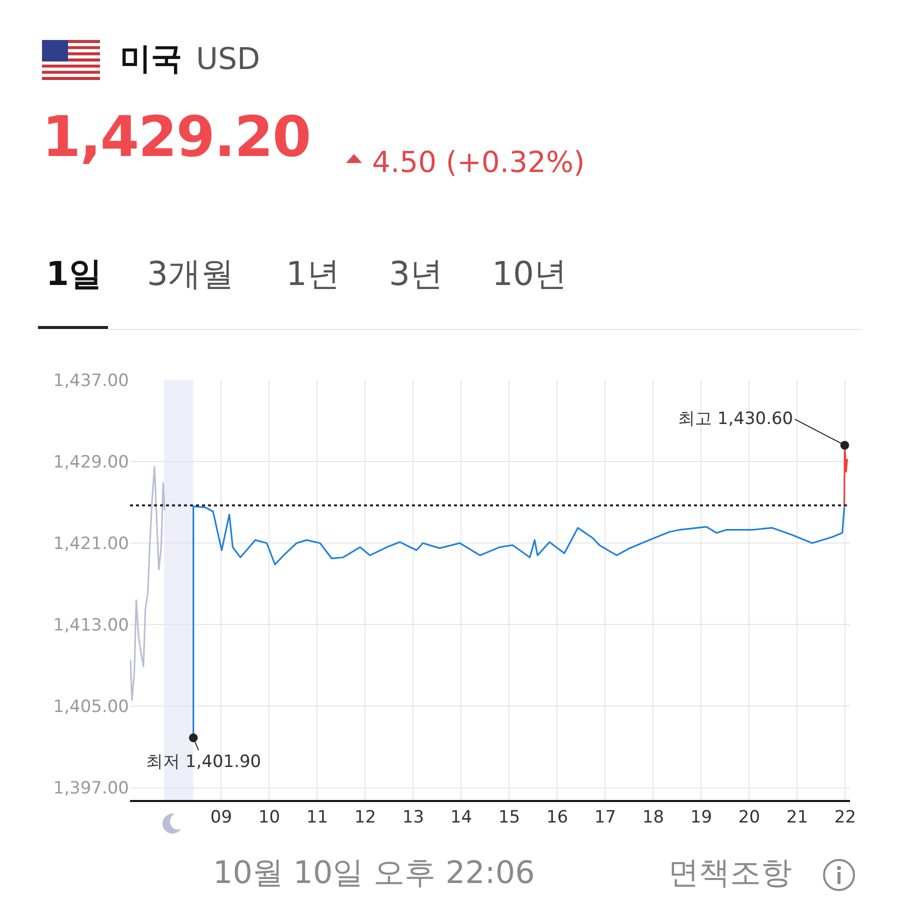 The height and width of the screenshot is (910, 900). What do you see at coordinates (190, 274) in the screenshot?
I see `text: 3개월` at bounding box center [190, 274].